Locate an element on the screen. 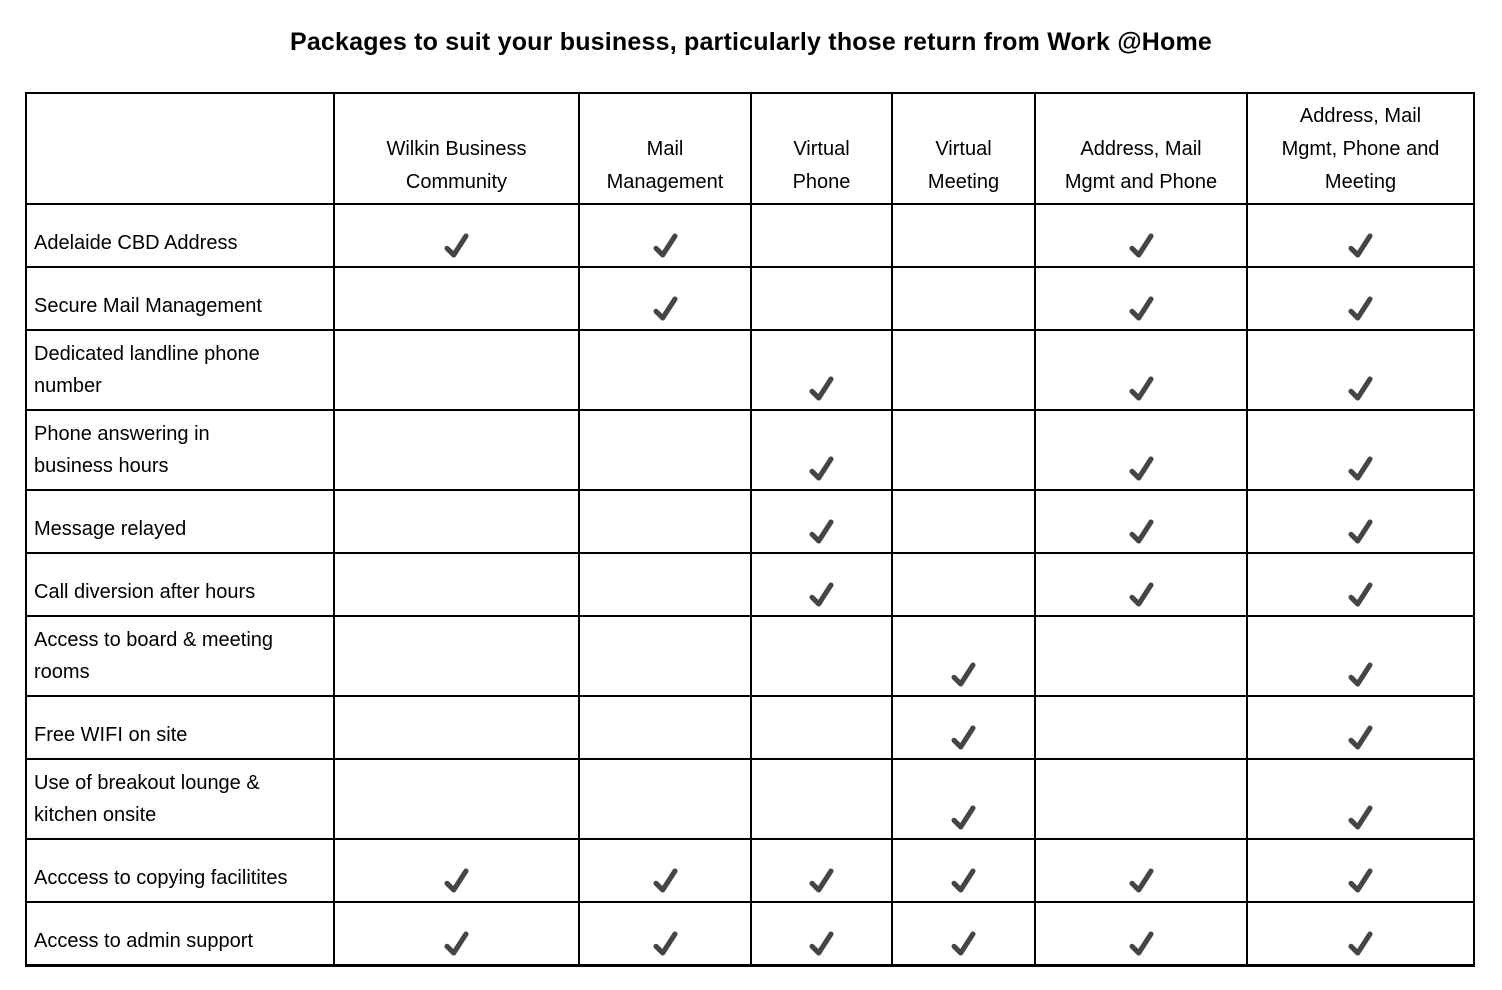 The height and width of the screenshot is (990, 1502). table-row: Call diversion after hours is located at coordinates (750, 584).